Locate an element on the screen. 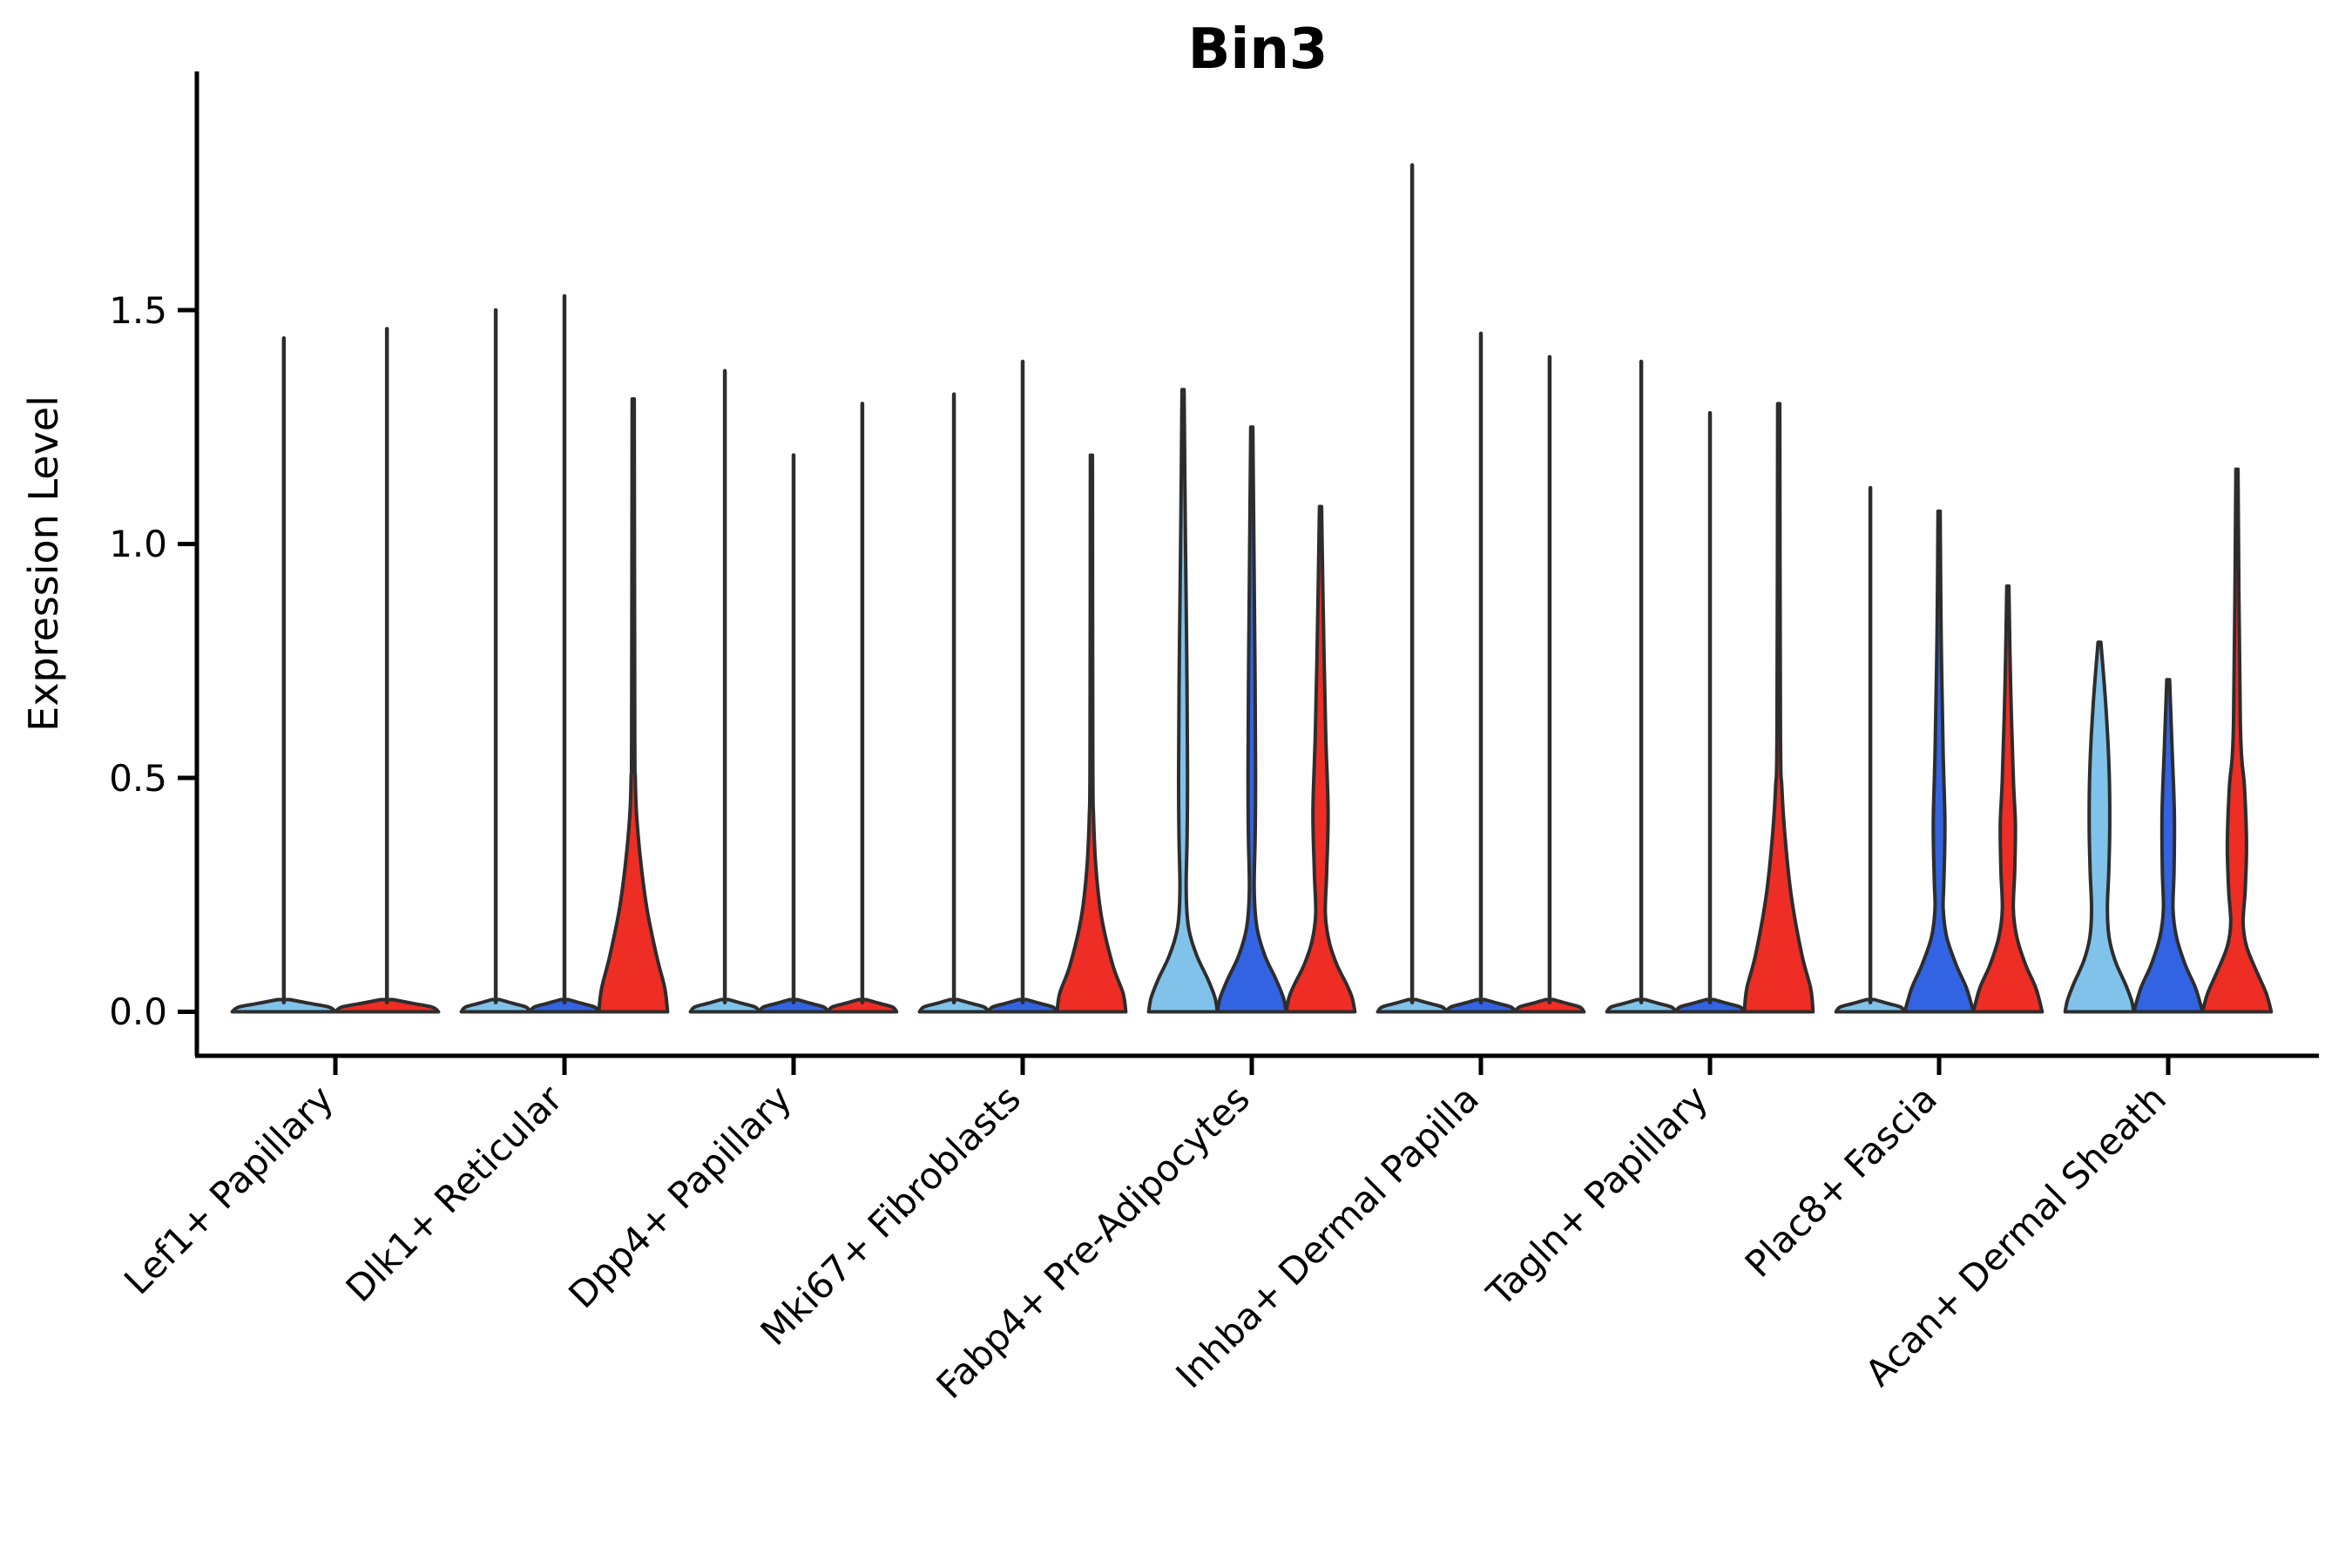  y-tick-label: 1.5 is located at coordinates (138, 310).